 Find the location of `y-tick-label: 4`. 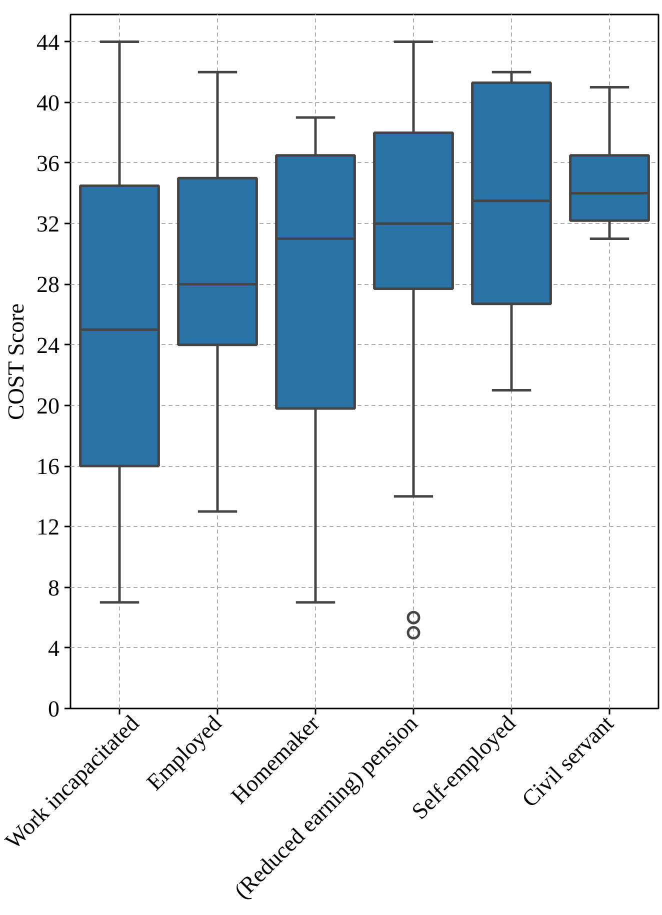

y-tick-label: 4 is located at coordinates (54, 648).